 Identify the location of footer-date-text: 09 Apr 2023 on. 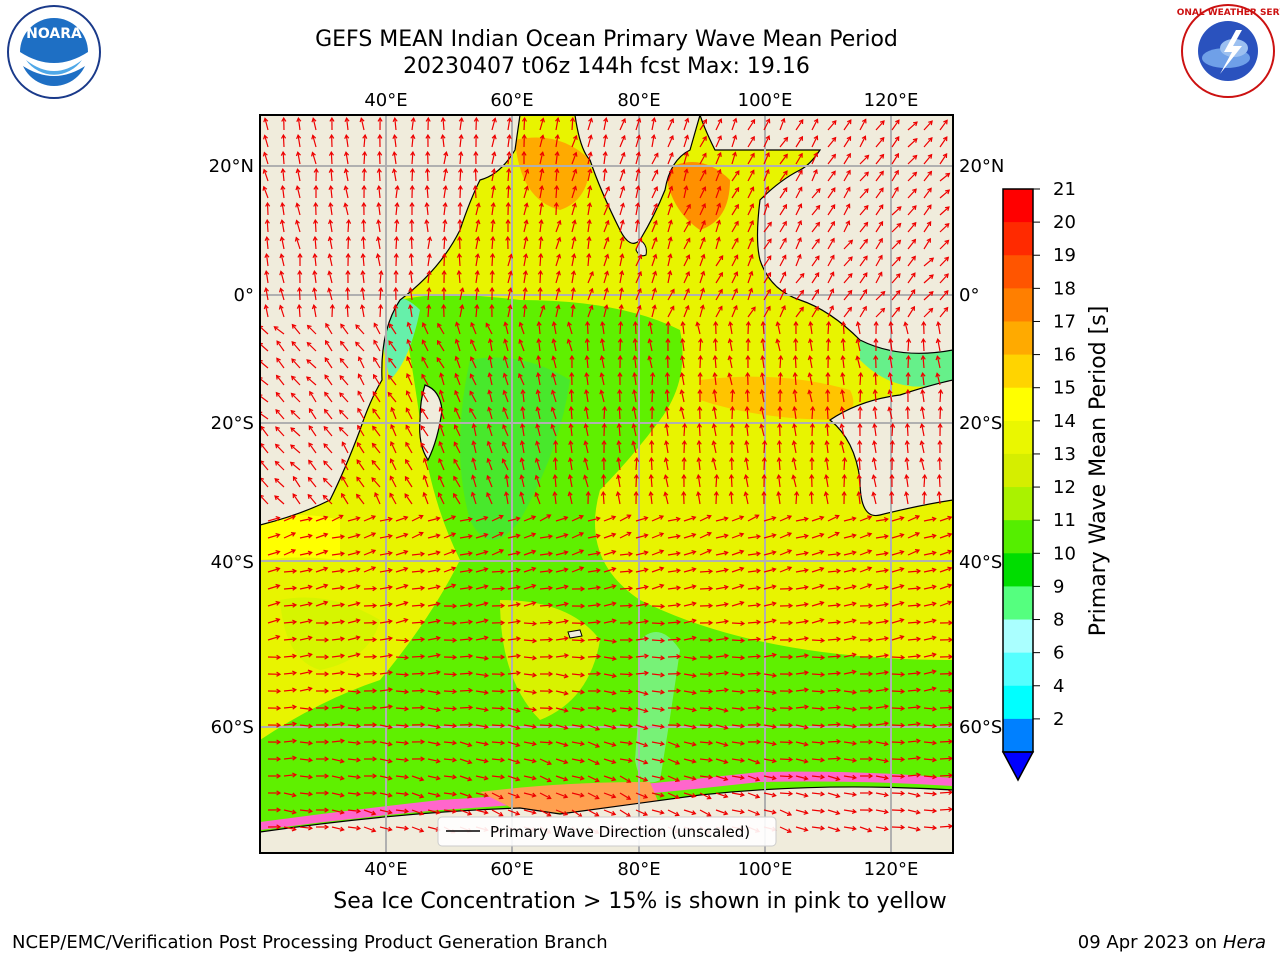
(1150, 942).